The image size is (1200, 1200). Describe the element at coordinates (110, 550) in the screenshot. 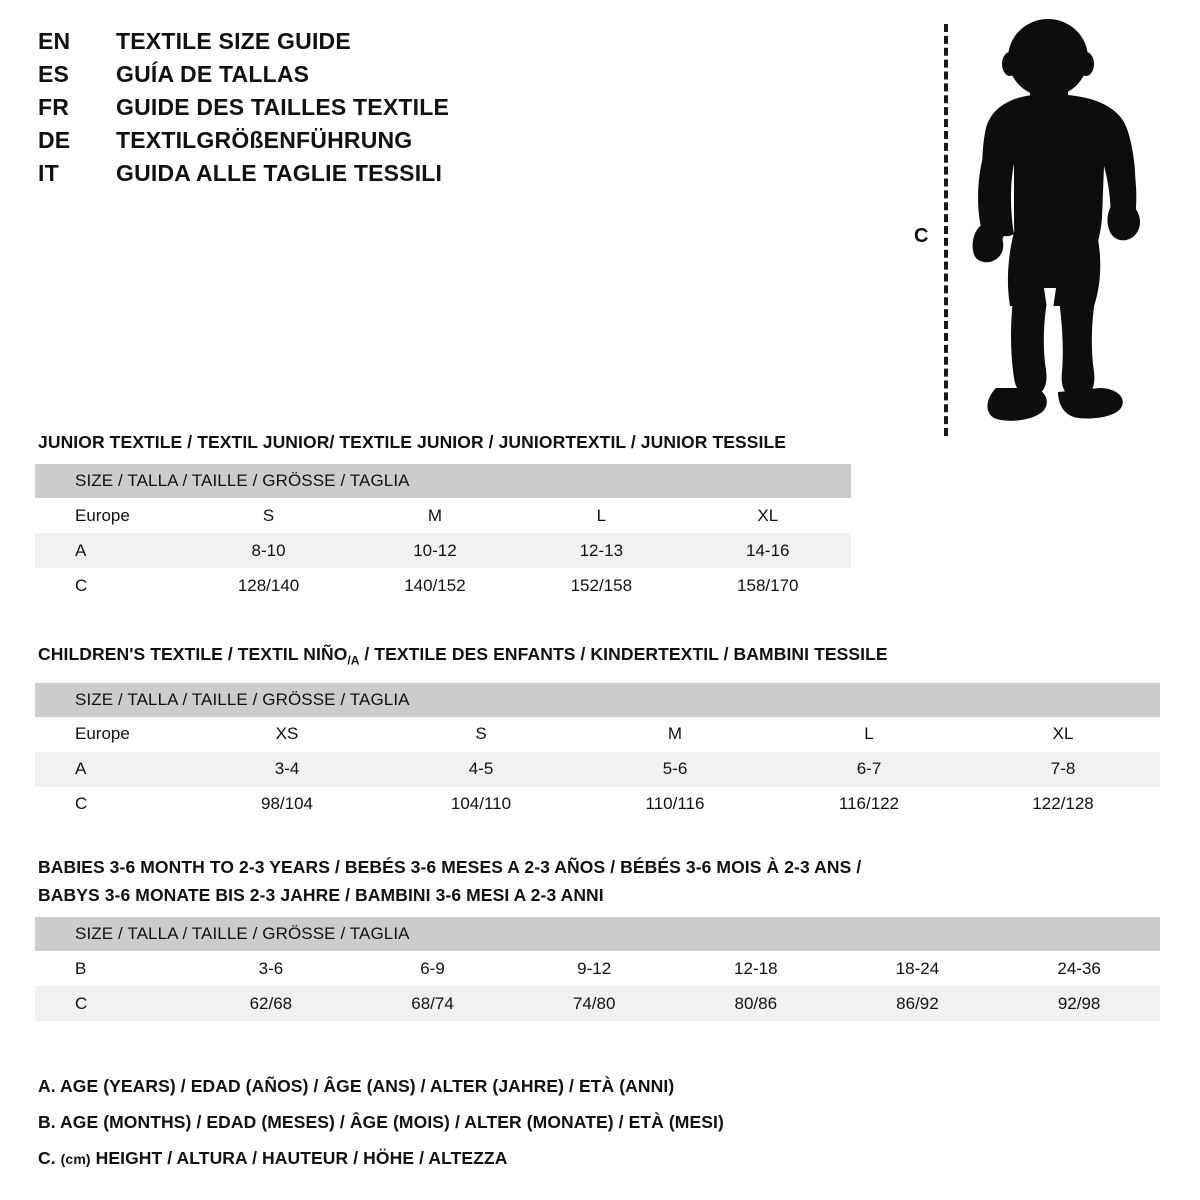

I see `junior-row-label-a: A` at that location.